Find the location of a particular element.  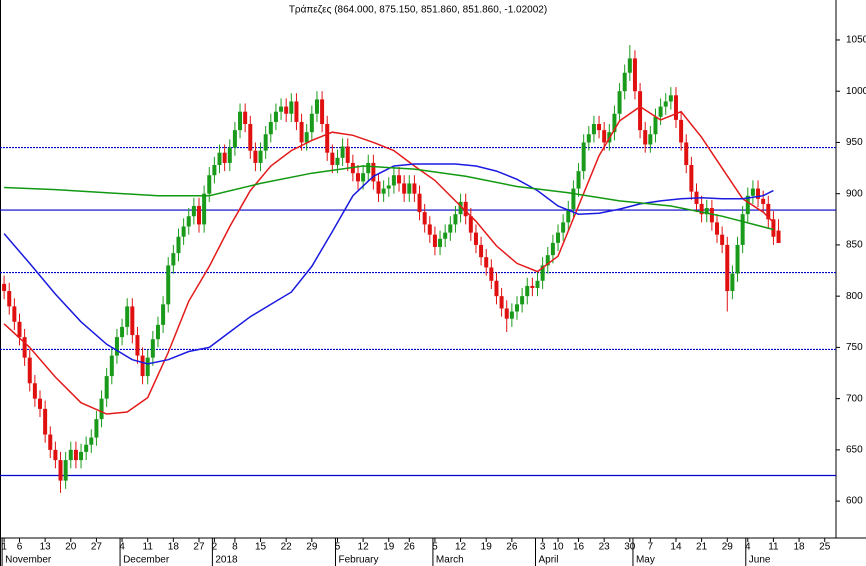

x-tick-label: 8 is located at coordinates (235, 547).